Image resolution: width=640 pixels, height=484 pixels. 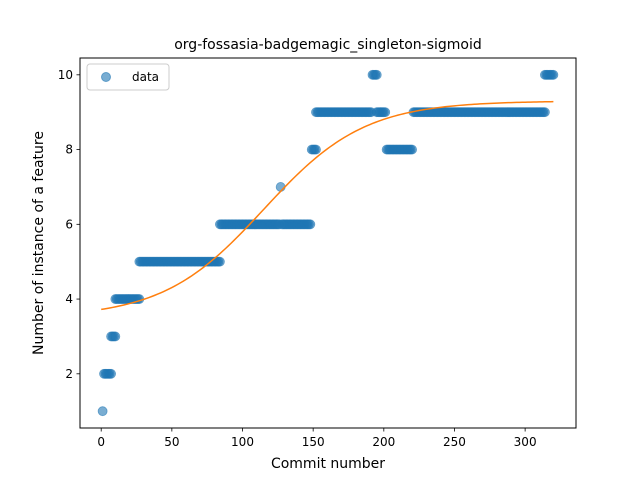 I want to click on legend-box, so click(x=128, y=77).